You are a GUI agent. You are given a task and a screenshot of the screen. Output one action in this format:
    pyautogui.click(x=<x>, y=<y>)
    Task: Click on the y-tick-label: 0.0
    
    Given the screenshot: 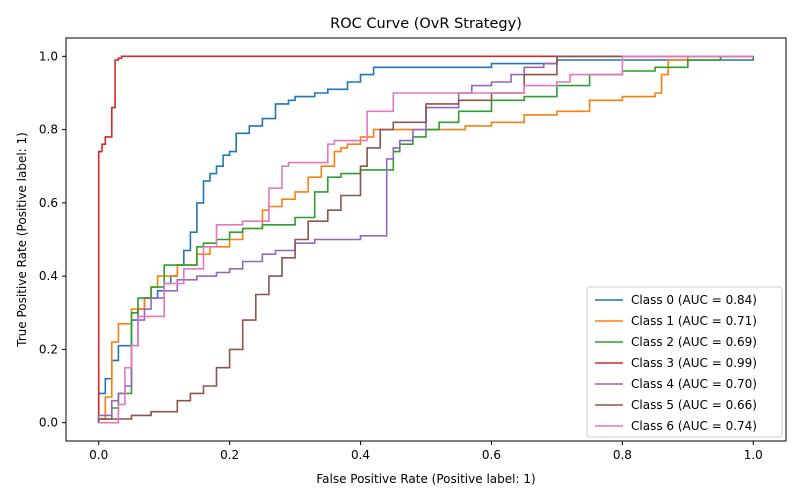 What is the action you would take?
    pyautogui.click(x=48, y=423)
    